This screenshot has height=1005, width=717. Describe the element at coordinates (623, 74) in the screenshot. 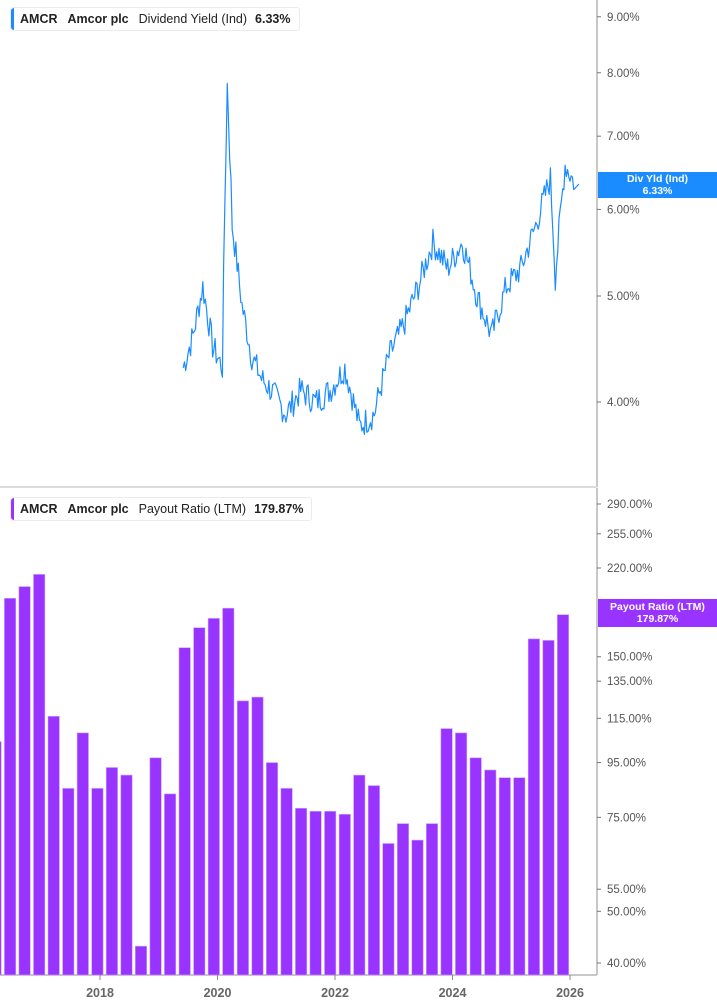

I see `y-tick-label: 8.00%` at that location.